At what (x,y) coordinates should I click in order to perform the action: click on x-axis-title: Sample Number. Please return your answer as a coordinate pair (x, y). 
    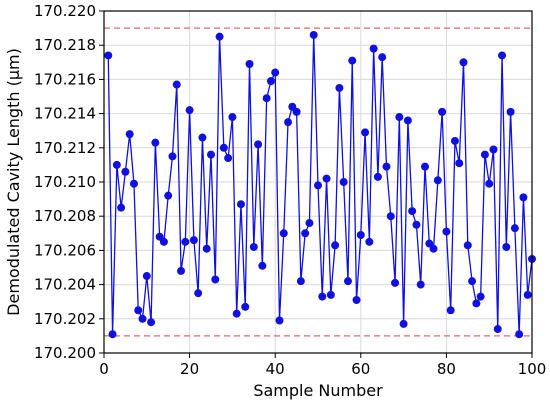
    Looking at the image, I should click on (318, 390).